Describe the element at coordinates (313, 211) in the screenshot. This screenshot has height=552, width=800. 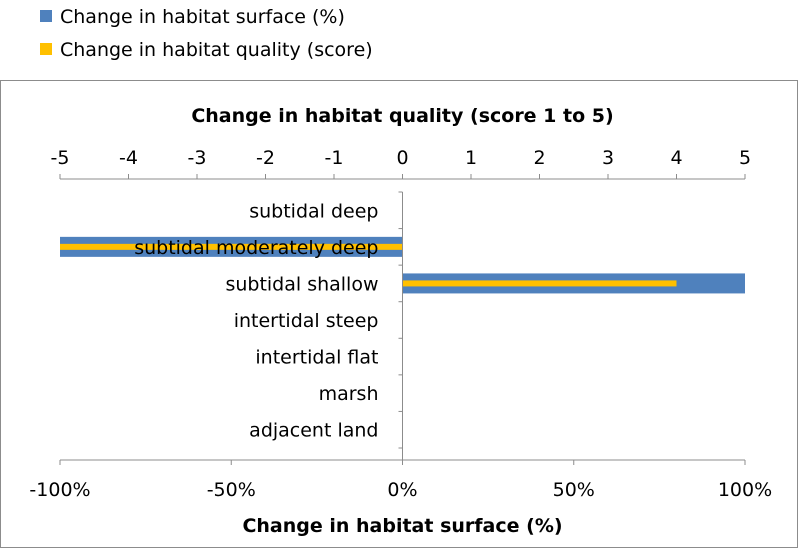
I see `category-label: subtidal deep` at that location.